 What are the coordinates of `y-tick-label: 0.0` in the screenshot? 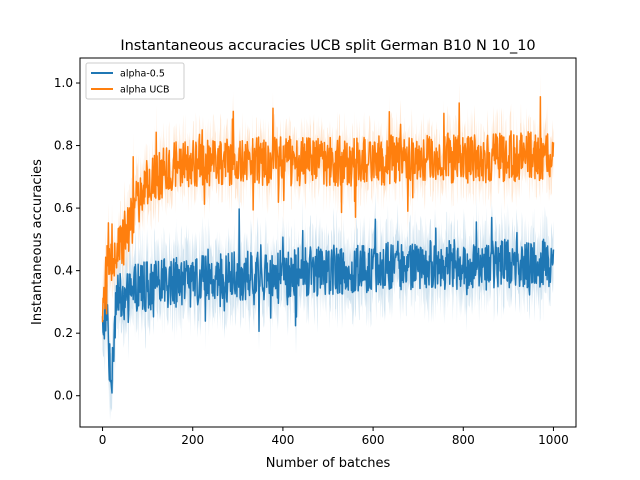 It's located at (63, 396).